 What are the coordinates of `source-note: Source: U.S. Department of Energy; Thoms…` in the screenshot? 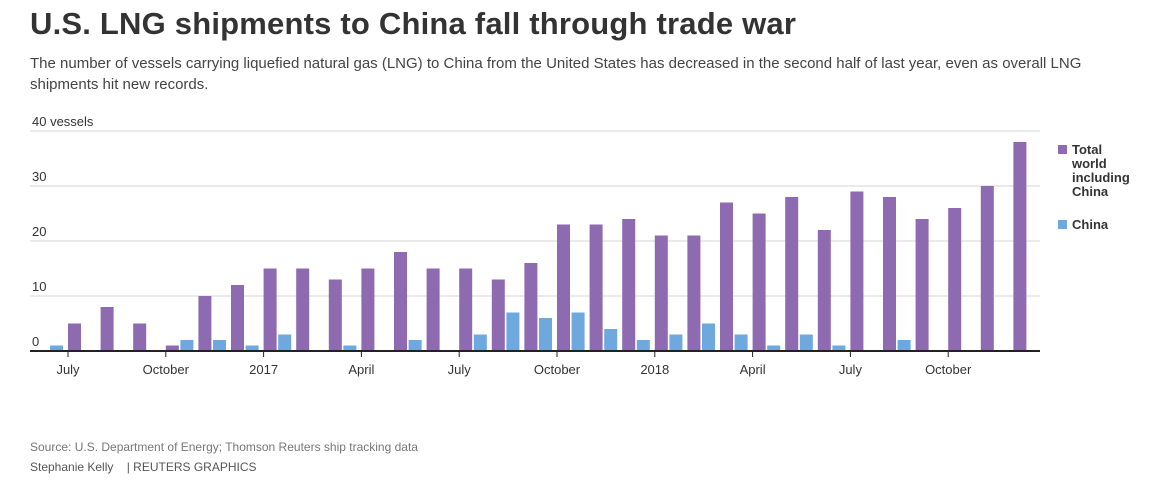 It's located at (224, 447).